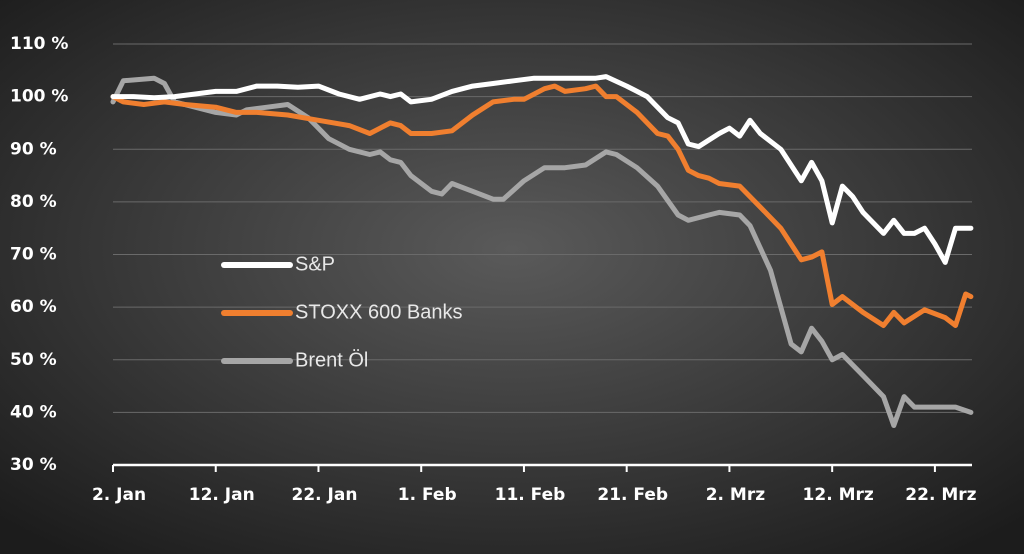  Describe the element at coordinates (33, 360) in the screenshot. I see `y-tick-label: 50 %` at that location.